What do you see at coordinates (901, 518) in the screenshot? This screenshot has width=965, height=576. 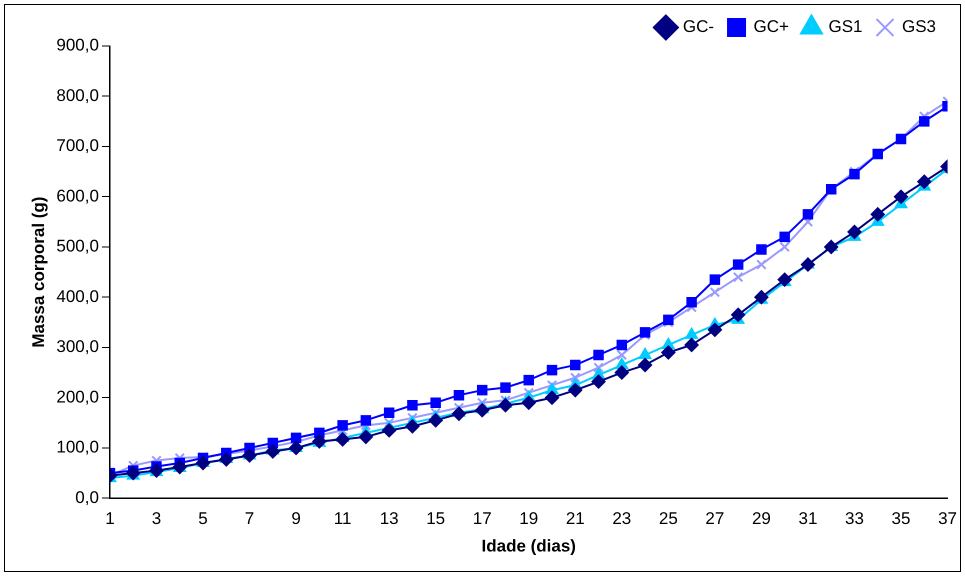 I see `x-tick-label: 35` at bounding box center [901, 518].